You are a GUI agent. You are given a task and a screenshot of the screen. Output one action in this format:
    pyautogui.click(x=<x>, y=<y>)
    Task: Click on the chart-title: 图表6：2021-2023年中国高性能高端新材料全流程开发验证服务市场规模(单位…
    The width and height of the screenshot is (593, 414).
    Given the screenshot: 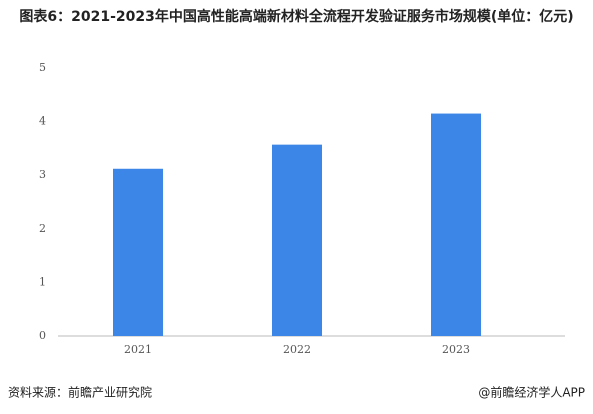 What is the action you would take?
    pyautogui.click(x=296, y=17)
    